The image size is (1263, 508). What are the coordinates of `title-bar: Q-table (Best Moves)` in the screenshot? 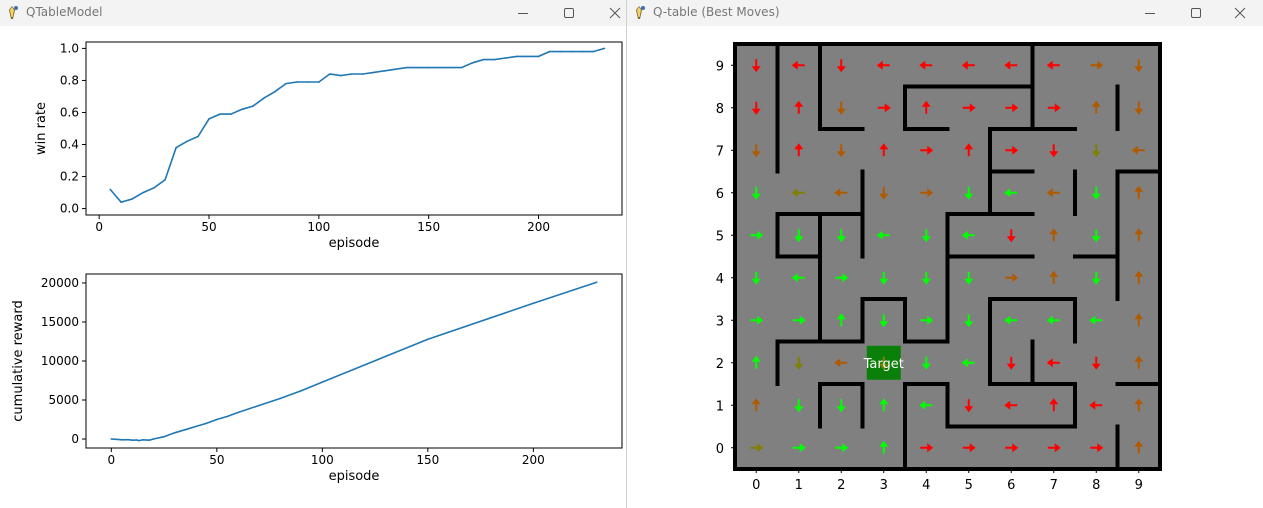 It's located at (945, 13).